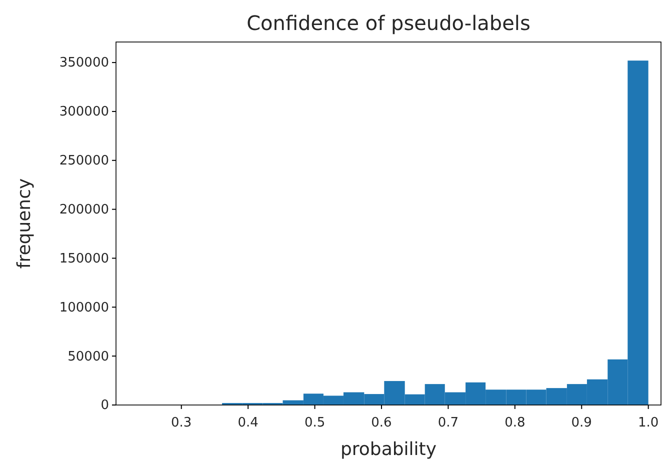 The width and height of the screenshot is (668, 464). Describe the element at coordinates (515, 422) in the screenshot. I see `x-tick-label: 0.8` at that location.